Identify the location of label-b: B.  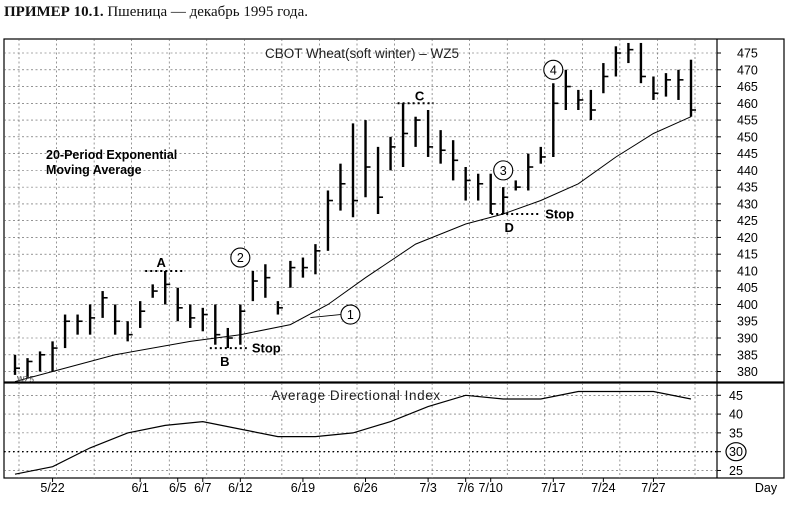
(224, 361).